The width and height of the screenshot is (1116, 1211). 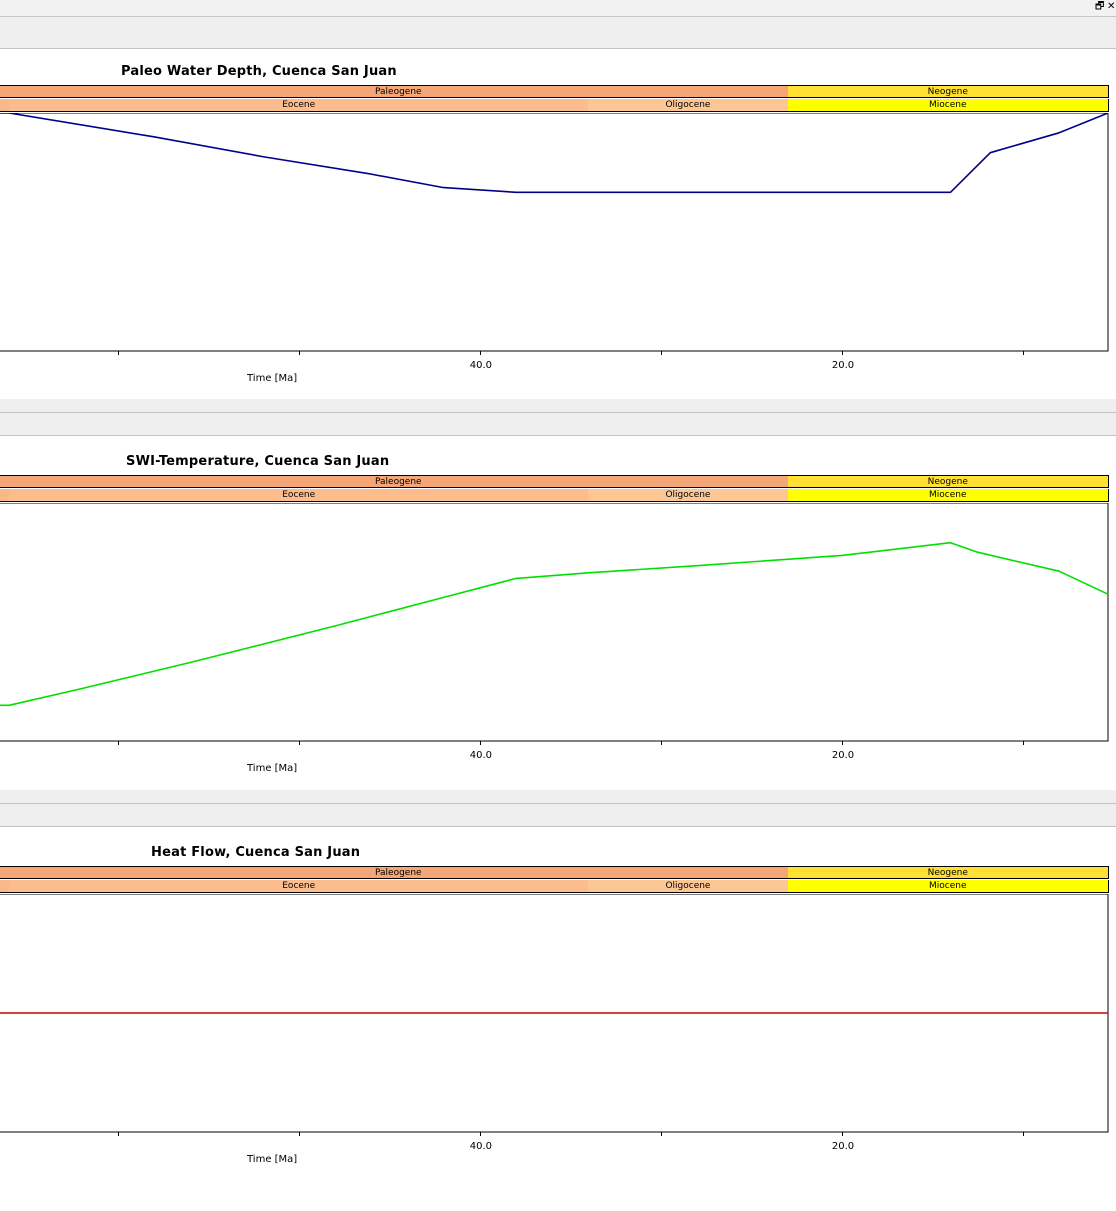 What do you see at coordinates (1100, 6) in the screenshot?
I see `restore-window-icon: 🗗` at bounding box center [1100, 6].